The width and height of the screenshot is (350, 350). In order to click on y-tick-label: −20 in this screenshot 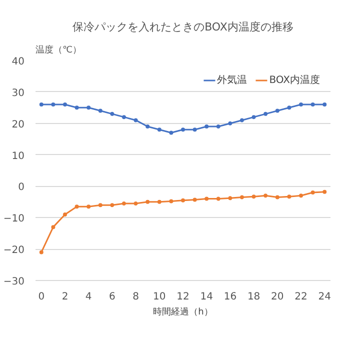, I will do `click(14, 250)`.